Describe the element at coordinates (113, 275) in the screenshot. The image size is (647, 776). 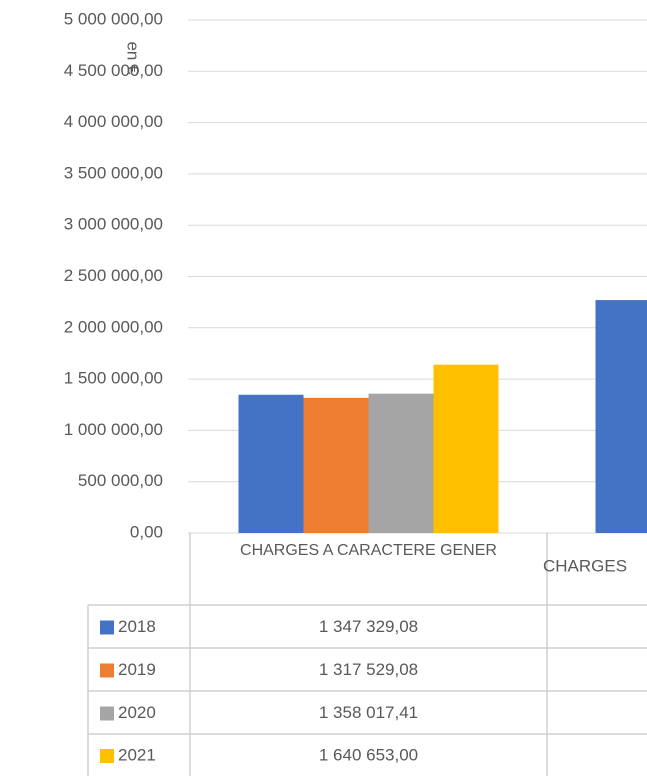
I see `y-tick-label: 2 500 000,00` at that location.